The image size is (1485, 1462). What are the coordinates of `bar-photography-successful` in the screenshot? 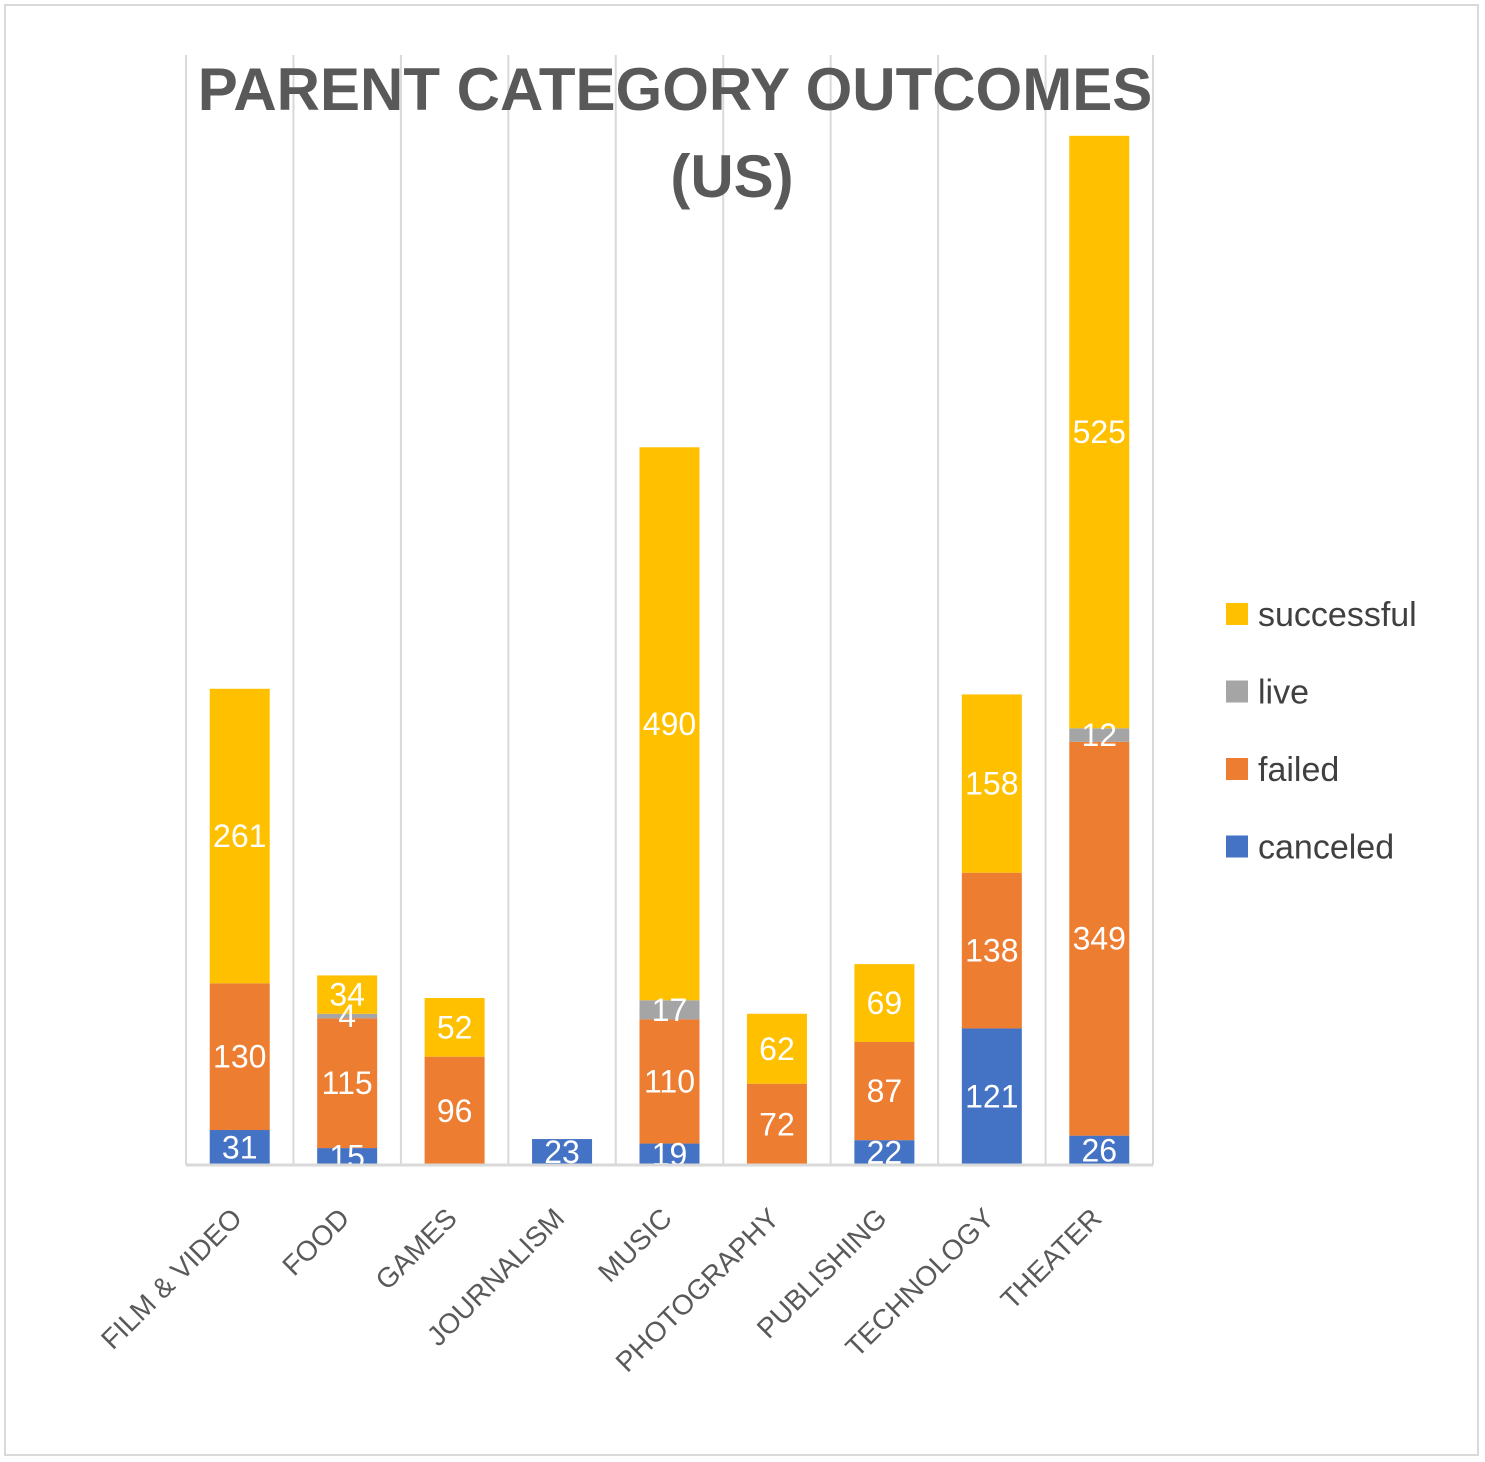 It's located at (776, 1048).